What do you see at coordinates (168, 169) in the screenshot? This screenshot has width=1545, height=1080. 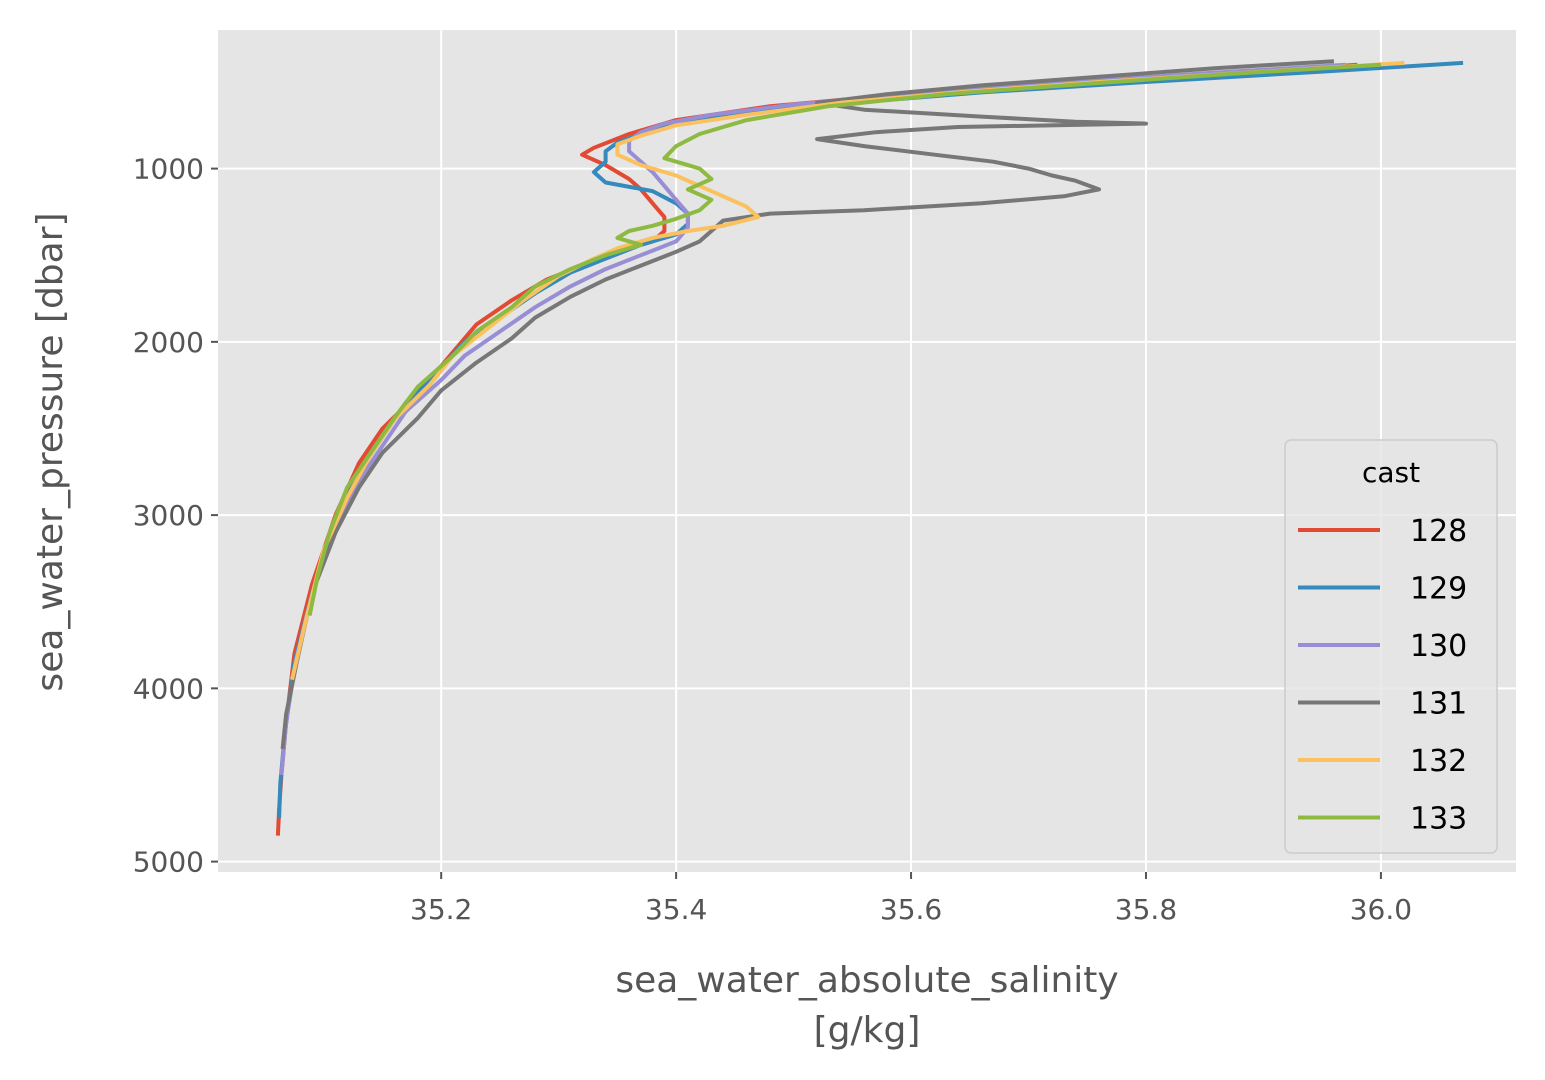 I see `y-tick-label: 1000` at bounding box center [168, 169].